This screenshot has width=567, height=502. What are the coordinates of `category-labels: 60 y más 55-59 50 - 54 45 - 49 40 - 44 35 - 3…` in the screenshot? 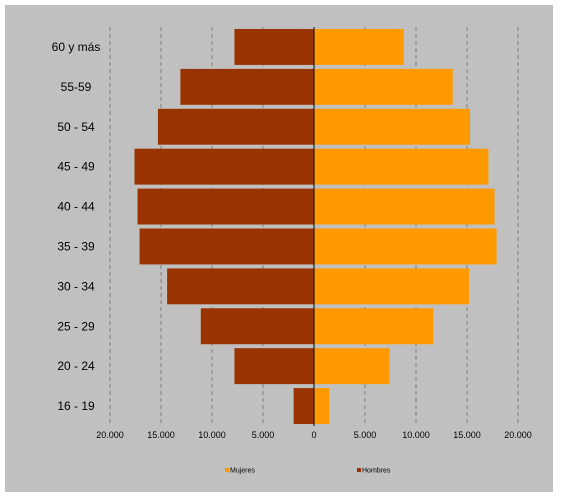 It's located at (76, 226).